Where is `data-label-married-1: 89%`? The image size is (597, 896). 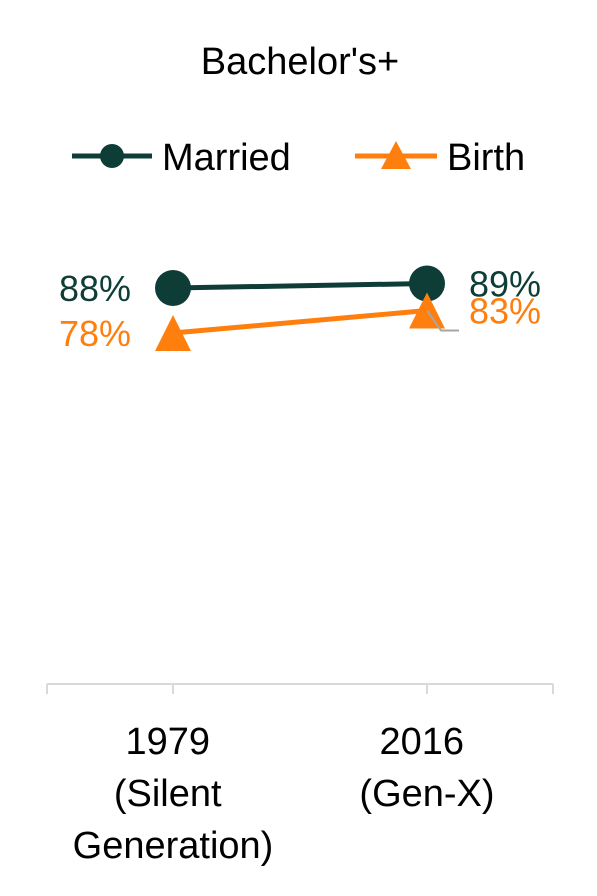 data-label-married-1: 89% is located at coordinates (505, 284).